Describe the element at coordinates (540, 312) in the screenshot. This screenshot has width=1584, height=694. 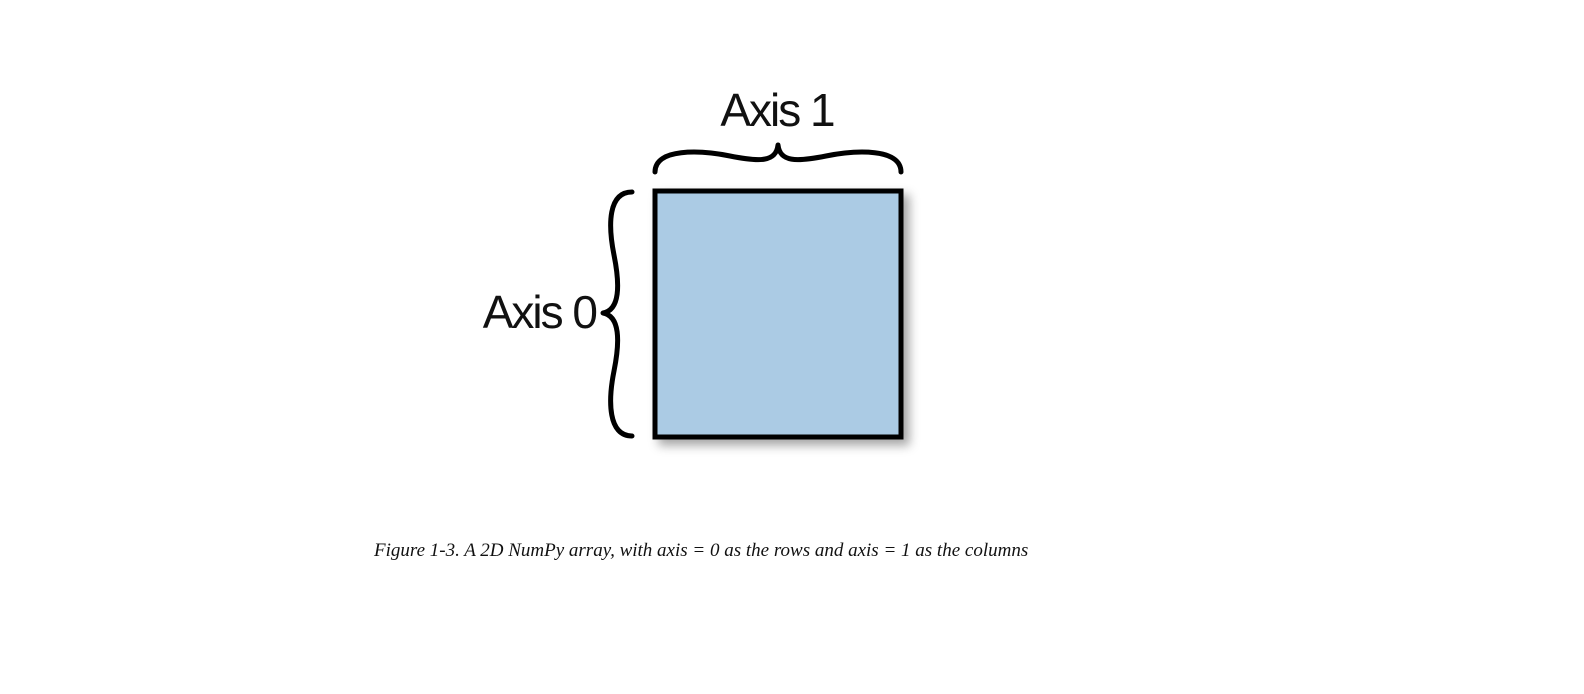
I see `axis0-label: Axis 0` at that location.